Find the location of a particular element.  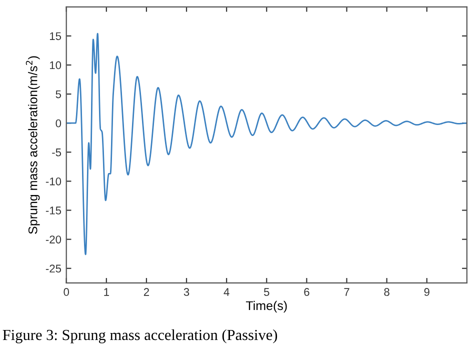

y-tick-label: 0 is located at coordinates (59, 123).